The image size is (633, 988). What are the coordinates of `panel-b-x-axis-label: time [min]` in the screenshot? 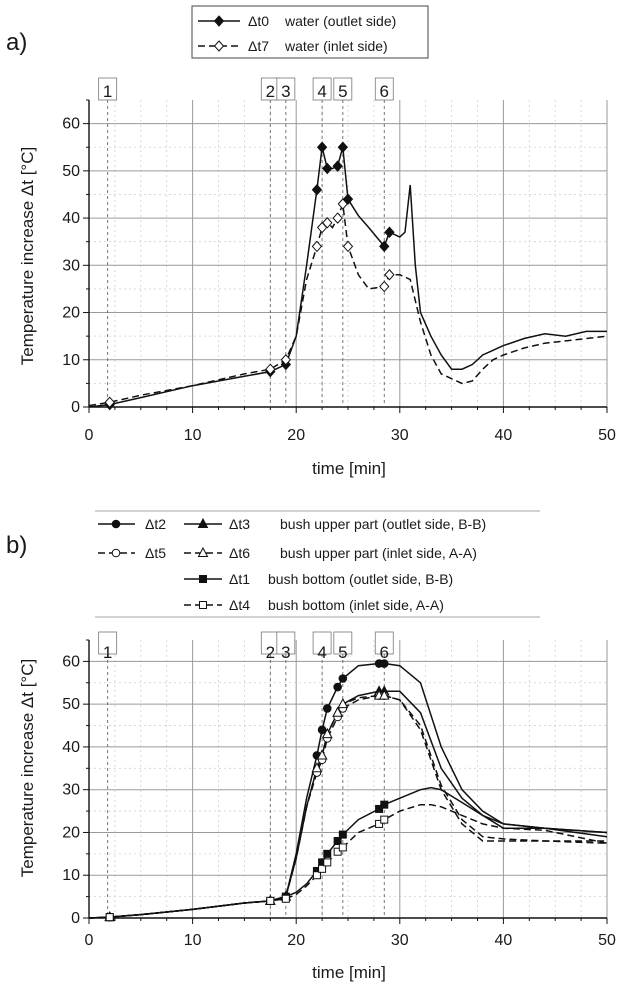 It's located at (349, 972).